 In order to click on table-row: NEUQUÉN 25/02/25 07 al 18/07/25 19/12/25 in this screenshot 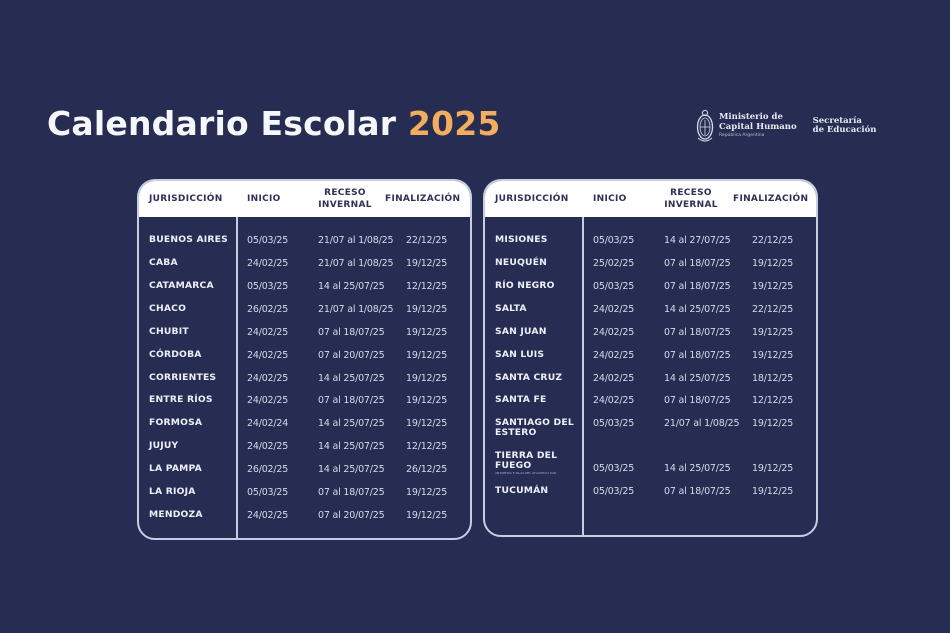, I will do `click(644, 263)`.